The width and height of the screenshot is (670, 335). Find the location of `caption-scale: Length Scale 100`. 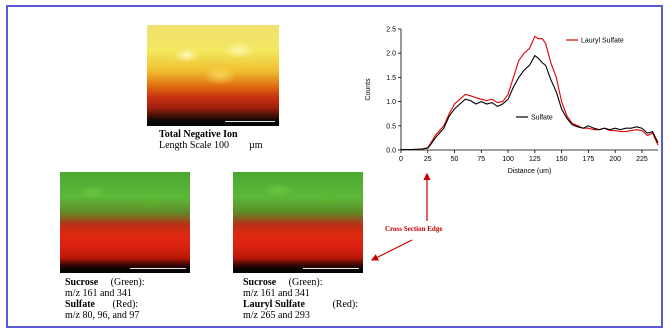

caption-scale: Length Scale 100 is located at coordinates (194, 145).